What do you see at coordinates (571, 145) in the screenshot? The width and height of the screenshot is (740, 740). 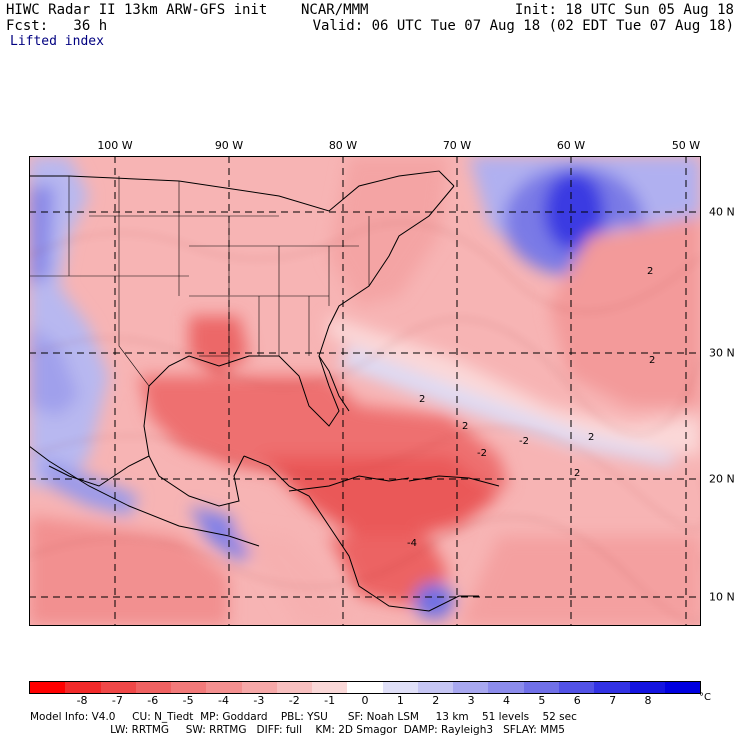 I see `lon-label-60w: 60 W` at bounding box center [571, 145].